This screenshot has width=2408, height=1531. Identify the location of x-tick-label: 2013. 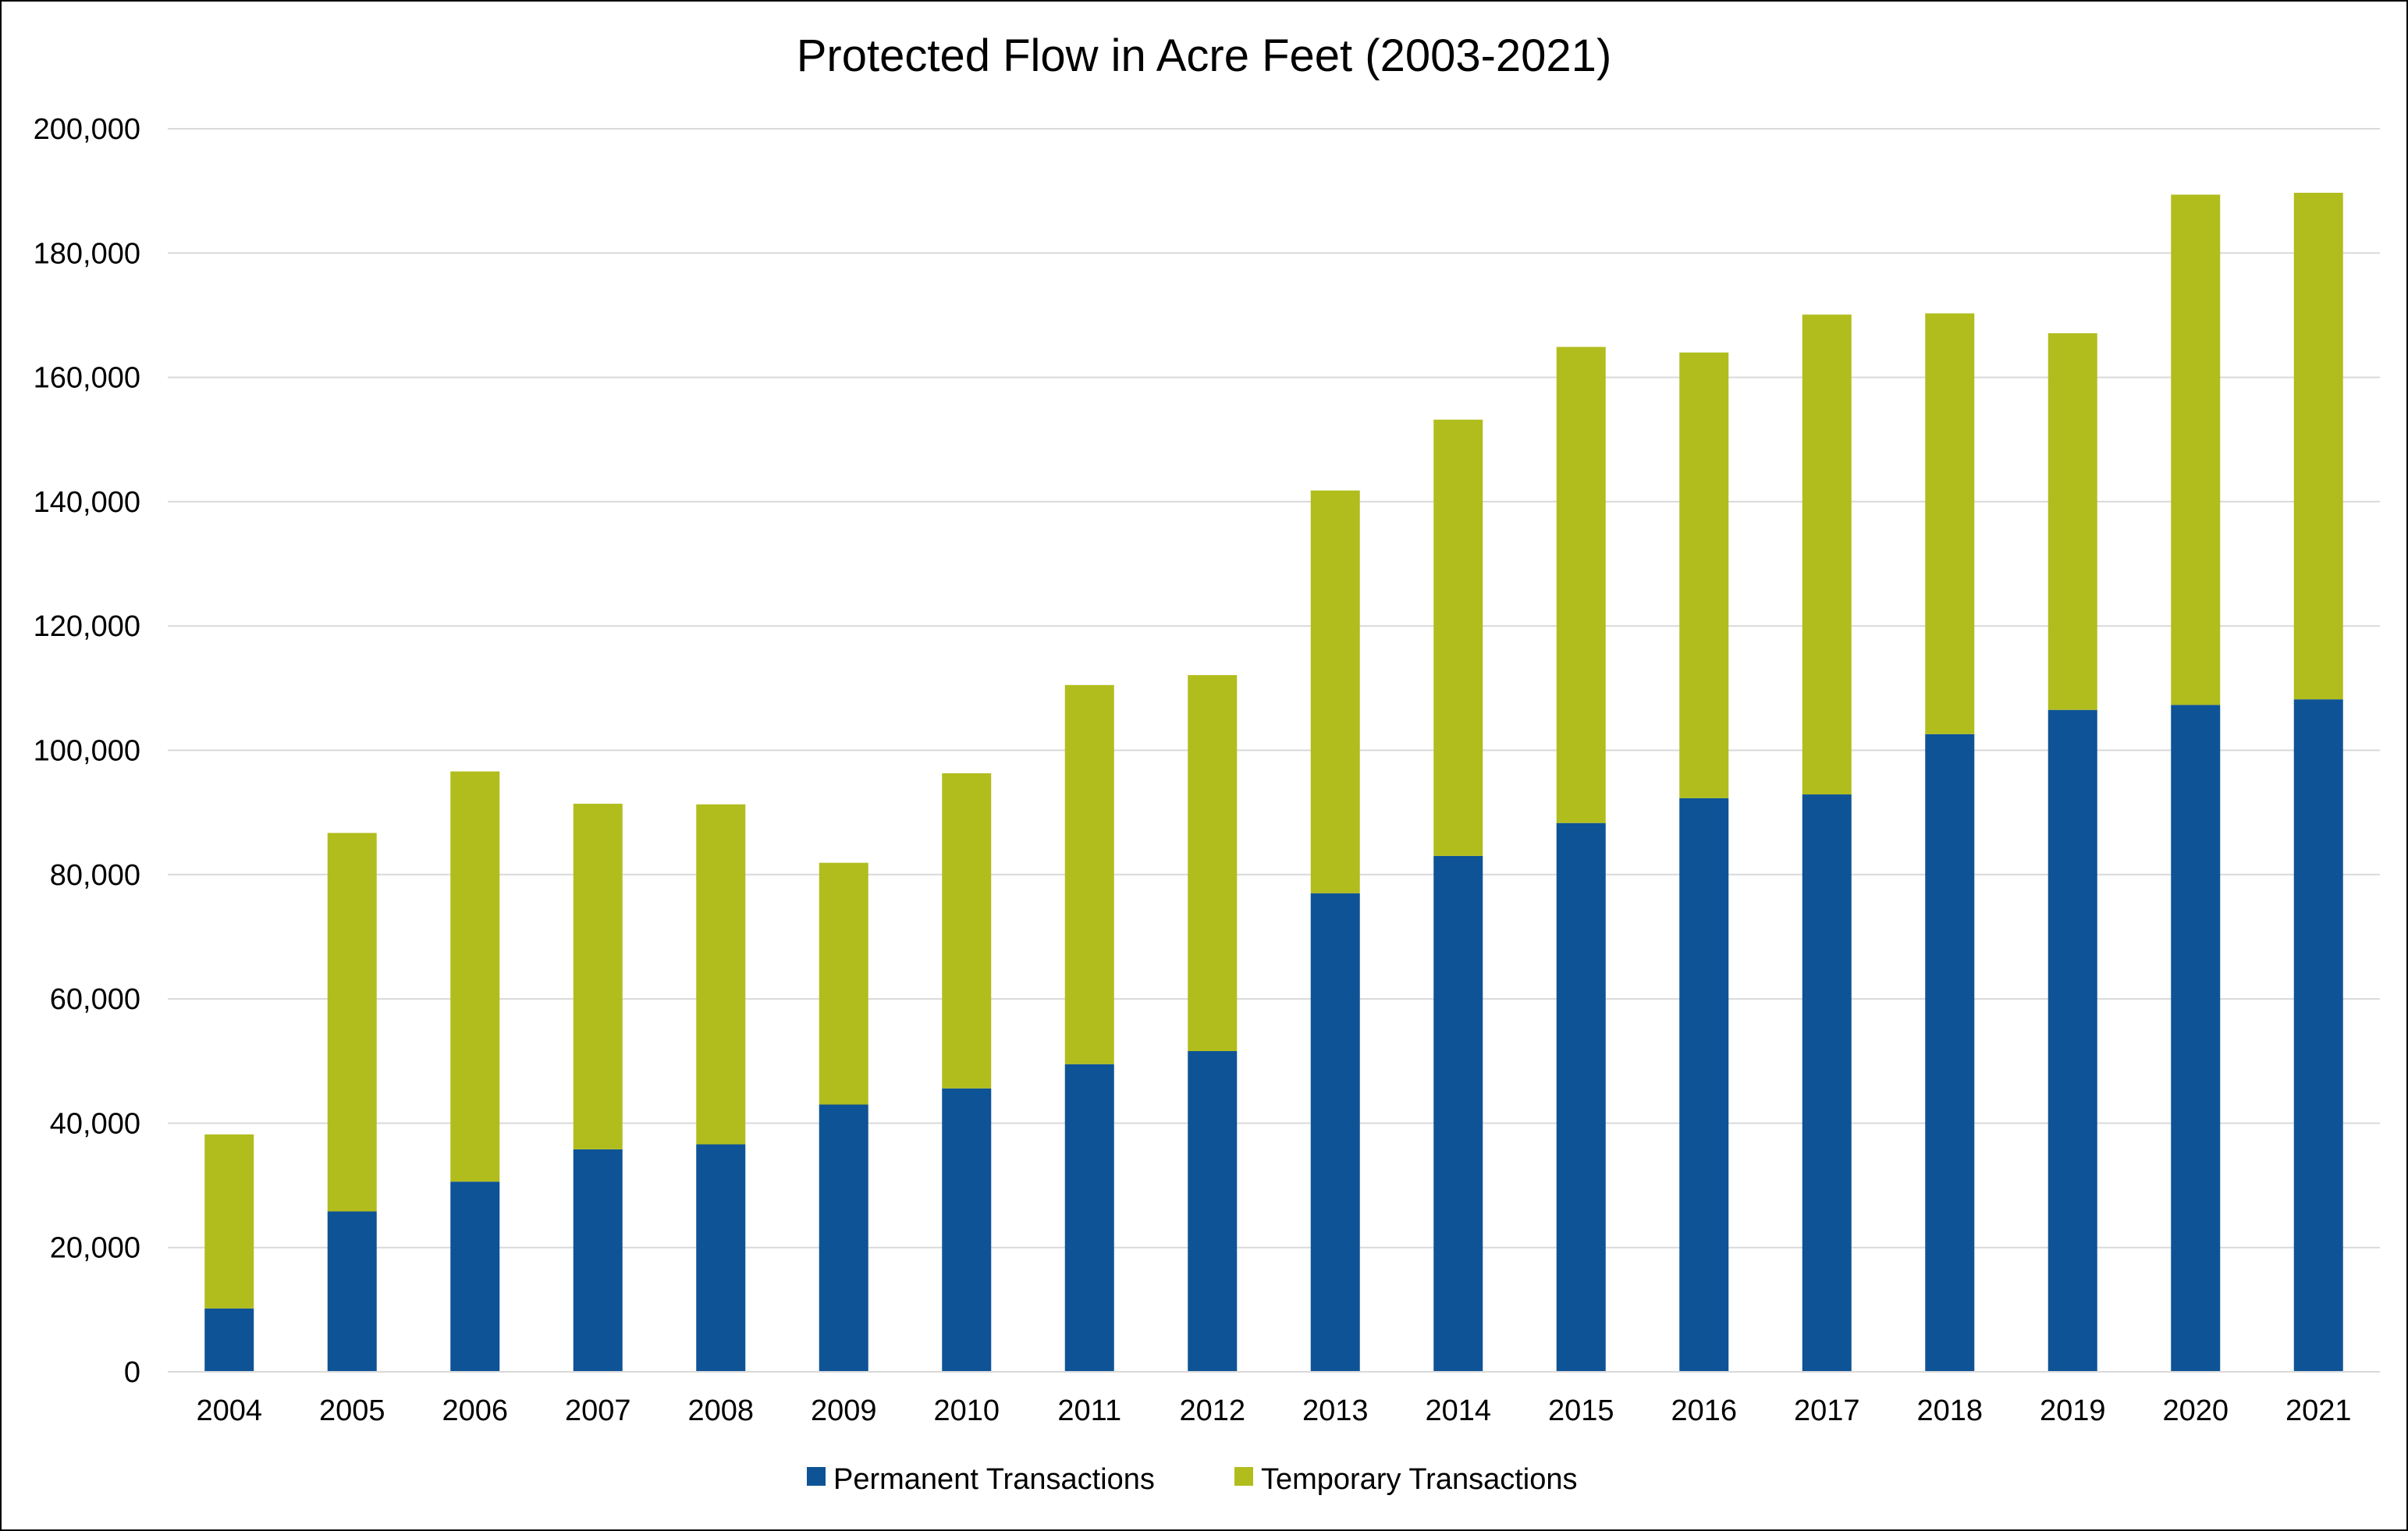
(1335, 1410).